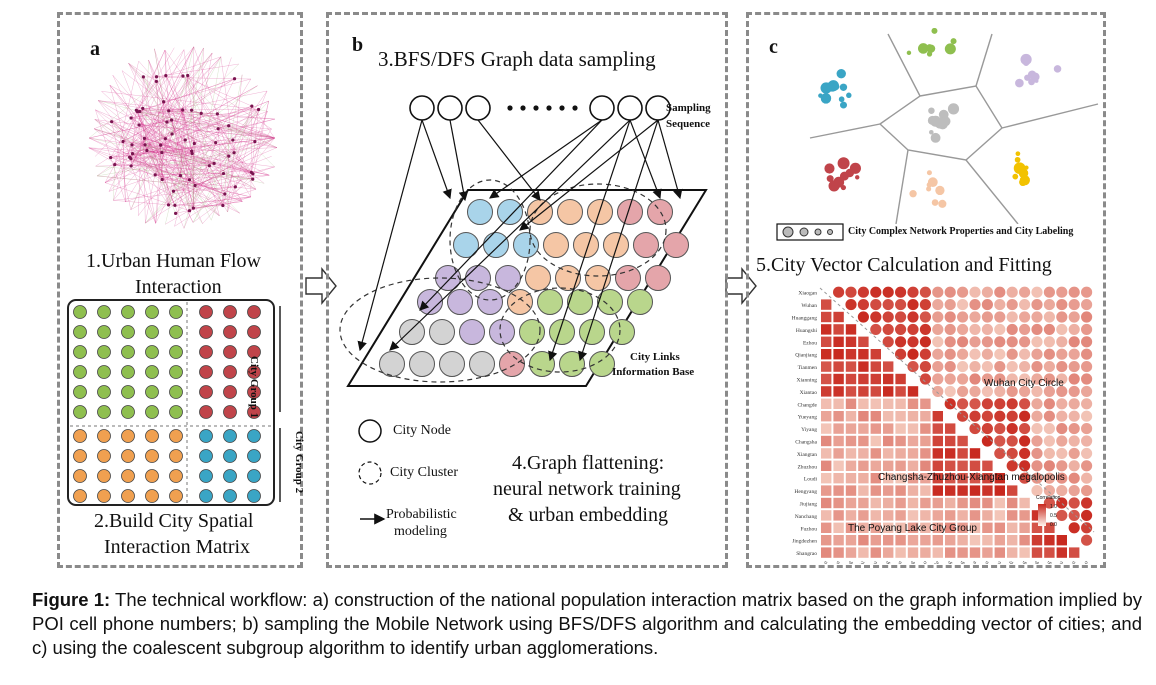 The width and height of the screenshot is (1156, 685). I want to click on panel-c-letter: c, so click(773, 47).